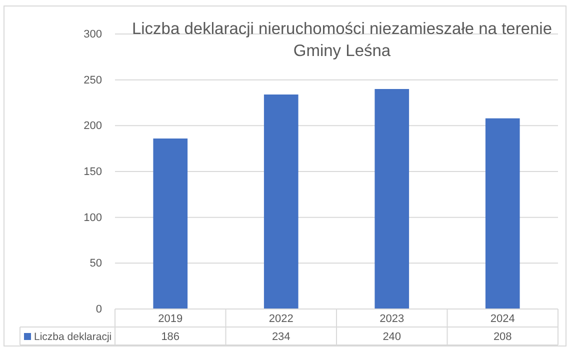 The image size is (568, 351). I want to click on x-tick-label: 2019, so click(170, 319).